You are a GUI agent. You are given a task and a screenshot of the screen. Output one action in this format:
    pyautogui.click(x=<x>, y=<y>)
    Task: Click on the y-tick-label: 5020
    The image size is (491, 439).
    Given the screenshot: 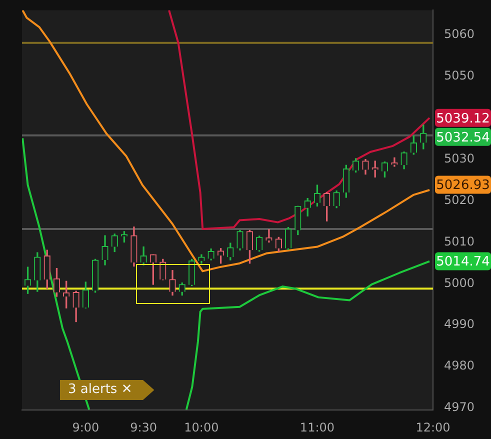 What is the action you would take?
    pyautogui.click(x=459, y=199)
    